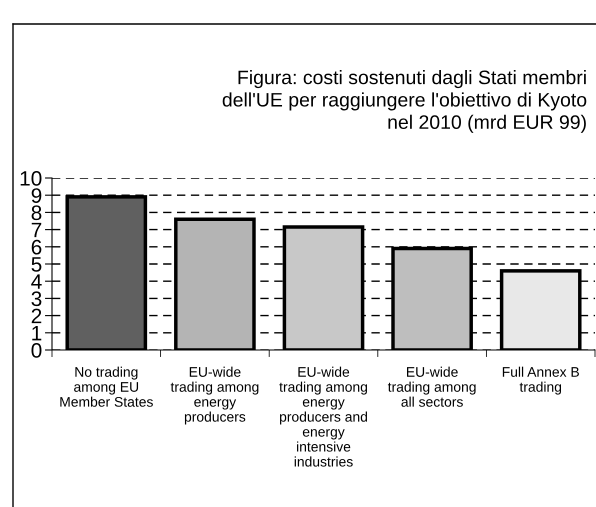 The height and width of the screenshot is (507, 596). What do you see at coordinates (37, 264) in the screenshot?
I see `y-tick-label: 5` at bounding box center [37, 264].